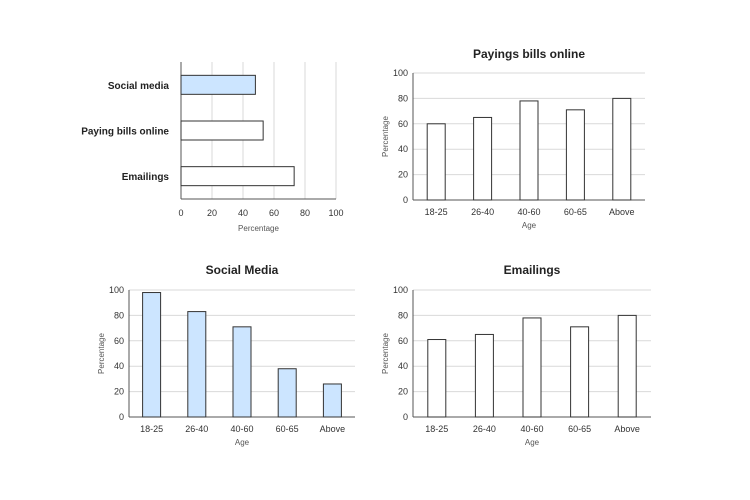 This screenshot has width=750, height=500. Describe the element at coordinates (258, 228) in the screenshot. I see `x-axis-label: Percentage` at that location.